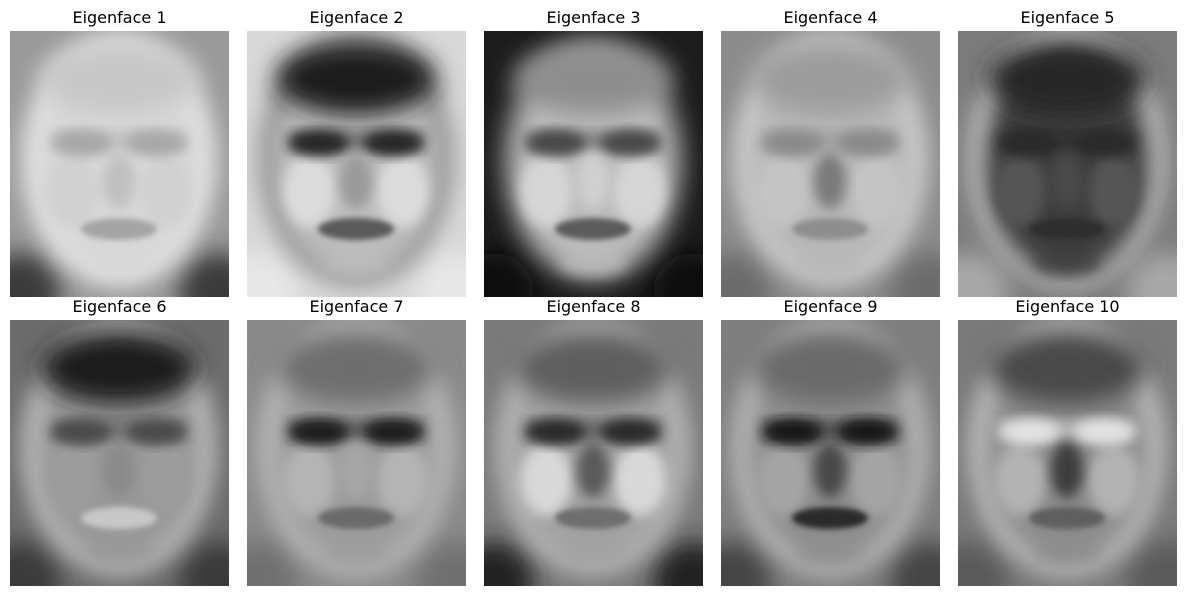 The image size is (1186, 597). I want to click on eigenface-title-10: Eigenface 10, so click(1067, 306).